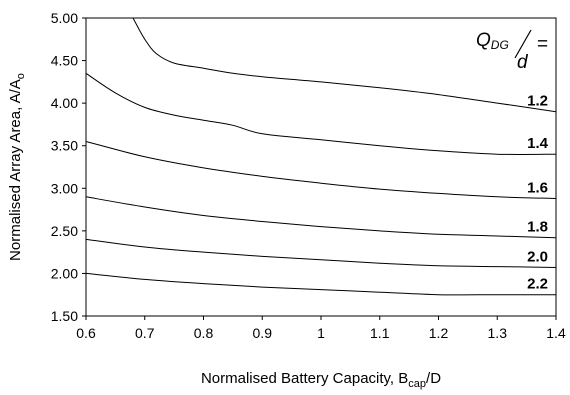 This screenshot has height=395, width=570. What do you see at coordinates (439, 333) in the screenshot?
I see `x-tick-label: 1.2` at bounding box center [439, 333].